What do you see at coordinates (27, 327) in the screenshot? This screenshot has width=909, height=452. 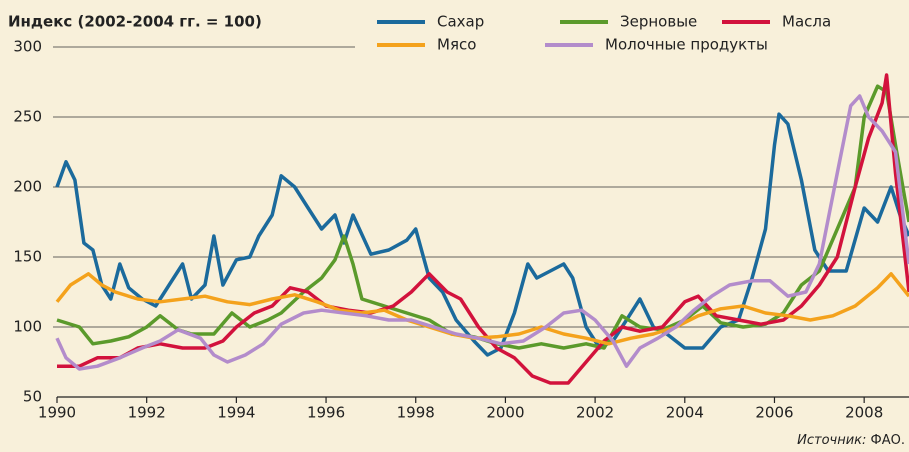 I see `y-tick-label: 100` at bounding box center [27, 327].